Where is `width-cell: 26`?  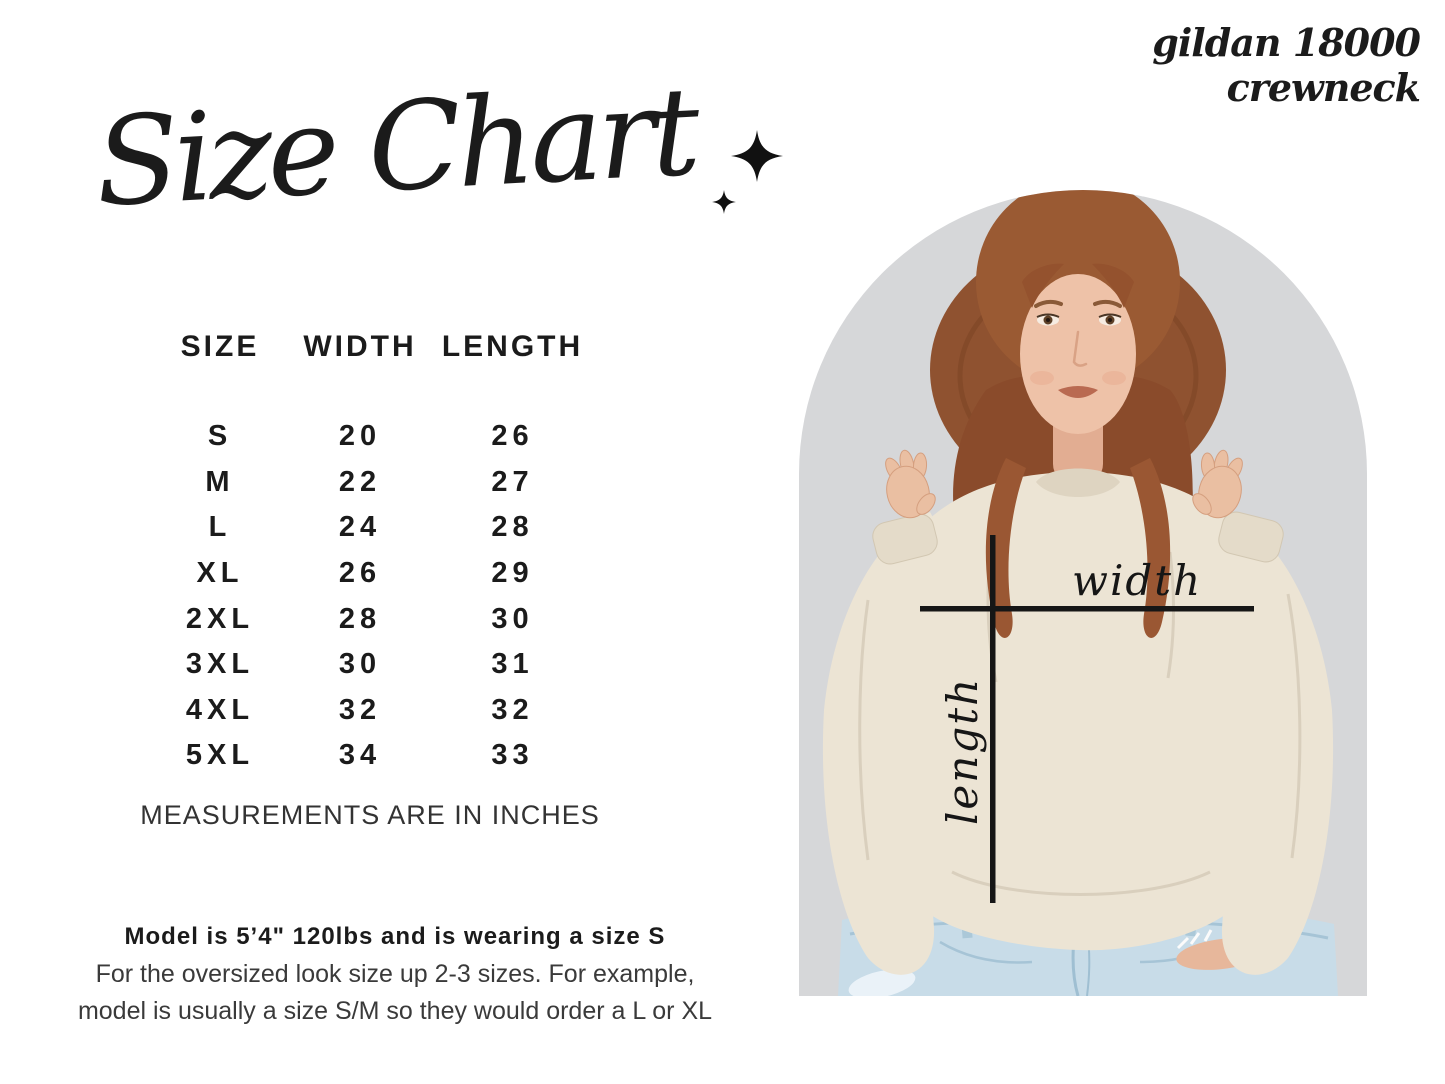
width-cell: 26 is located at coordinates (360, 573).